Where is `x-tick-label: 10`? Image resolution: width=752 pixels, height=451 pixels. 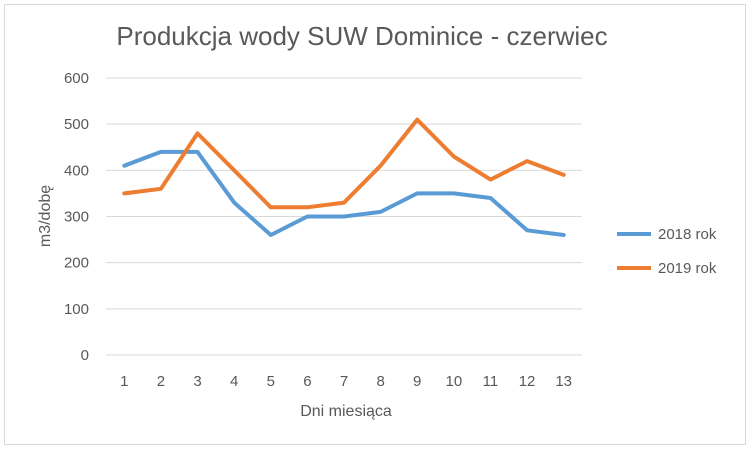 x-tick-label: 10 is located at coordinates (454, 381).